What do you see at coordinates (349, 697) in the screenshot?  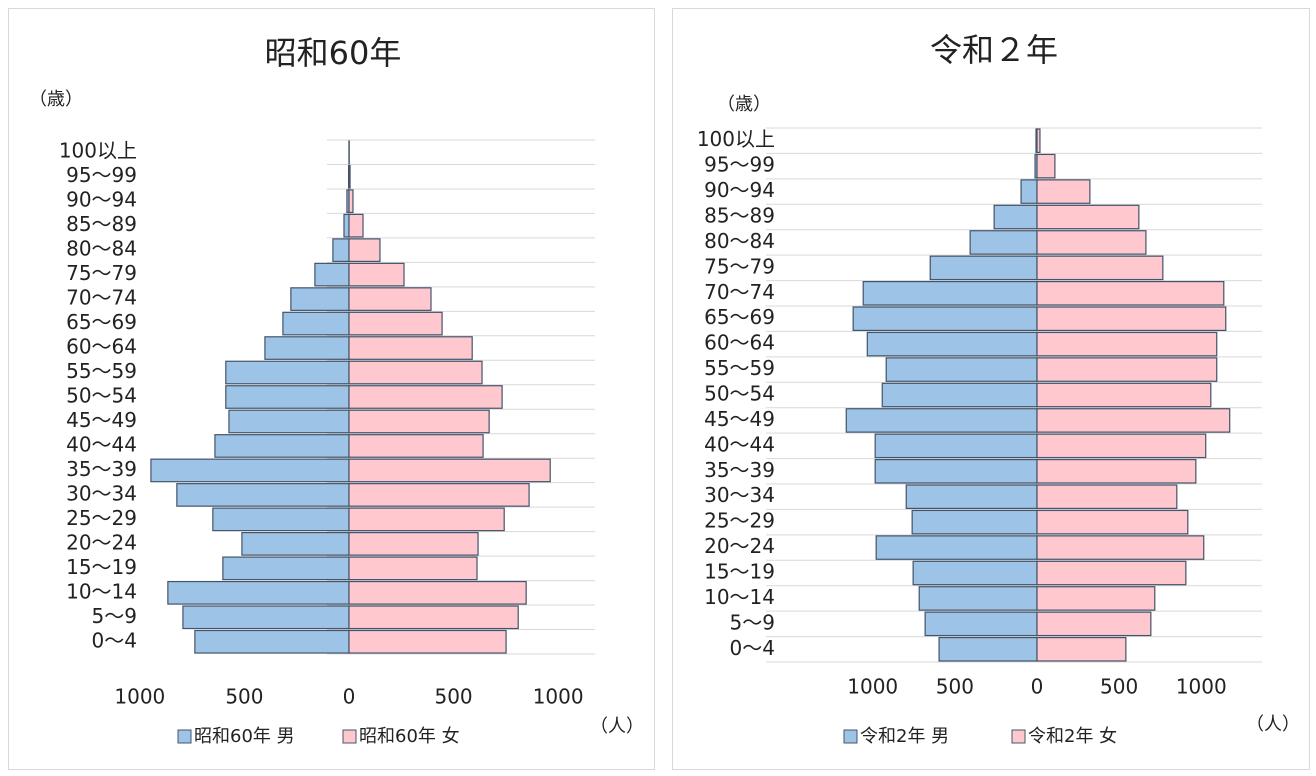 I see `x-tick-label: 0` at bounding box center [349, 697].